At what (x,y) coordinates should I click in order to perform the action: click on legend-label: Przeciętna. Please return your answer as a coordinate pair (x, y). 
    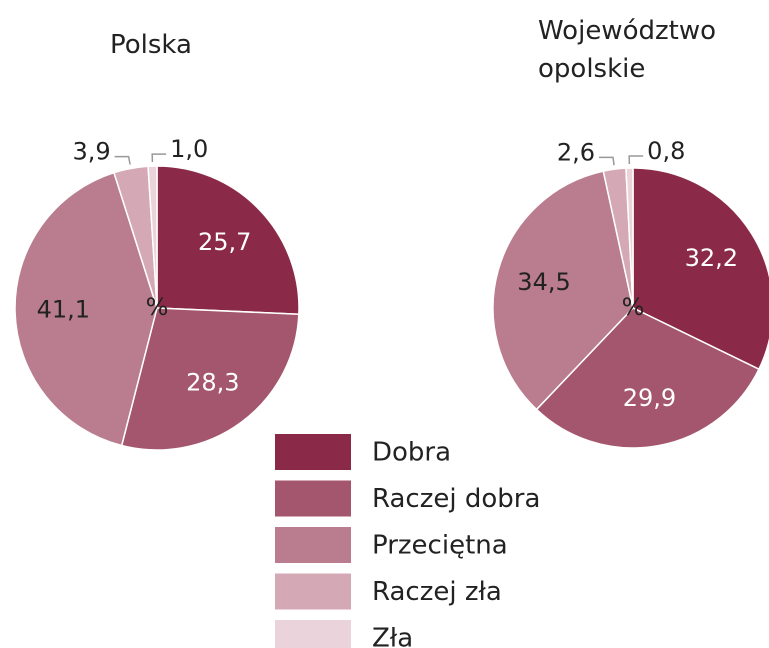
    Looking at the image, I should click on (440, 546).